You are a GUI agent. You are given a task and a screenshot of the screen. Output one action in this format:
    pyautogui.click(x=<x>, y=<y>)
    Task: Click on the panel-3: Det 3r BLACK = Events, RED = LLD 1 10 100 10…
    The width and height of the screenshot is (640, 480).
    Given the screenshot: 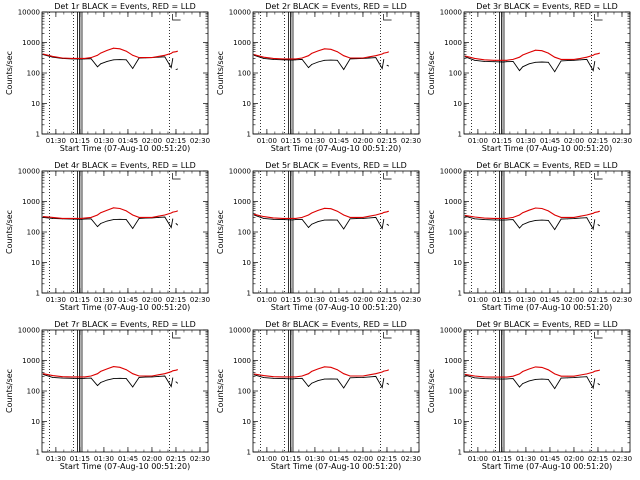 What is the action you would take?
    pyautogui.click(x=529, y=77)
    